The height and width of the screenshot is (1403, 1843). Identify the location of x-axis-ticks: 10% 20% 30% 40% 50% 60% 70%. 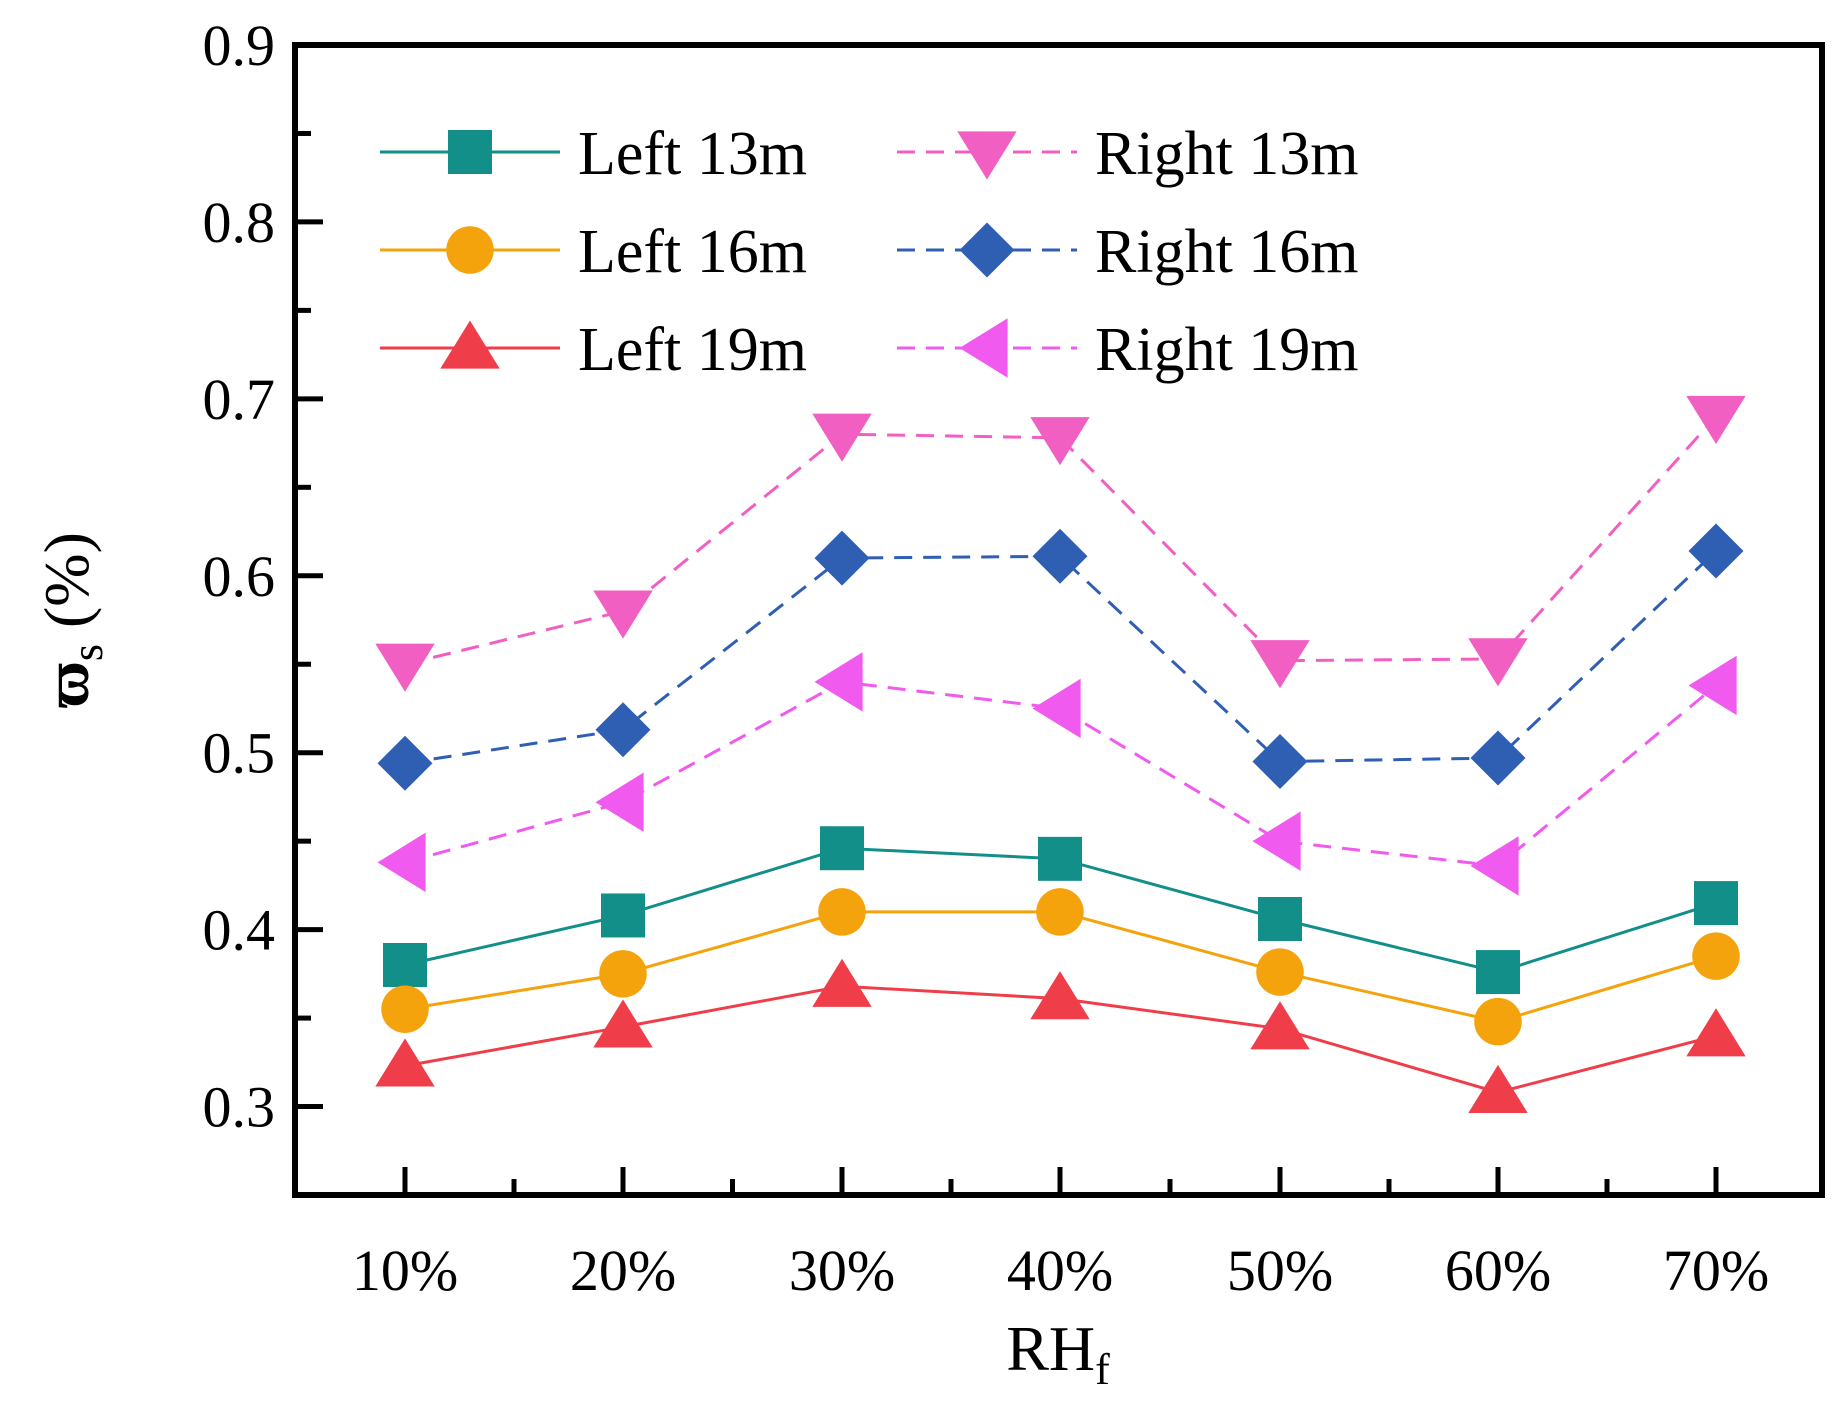
(1060, 1235).